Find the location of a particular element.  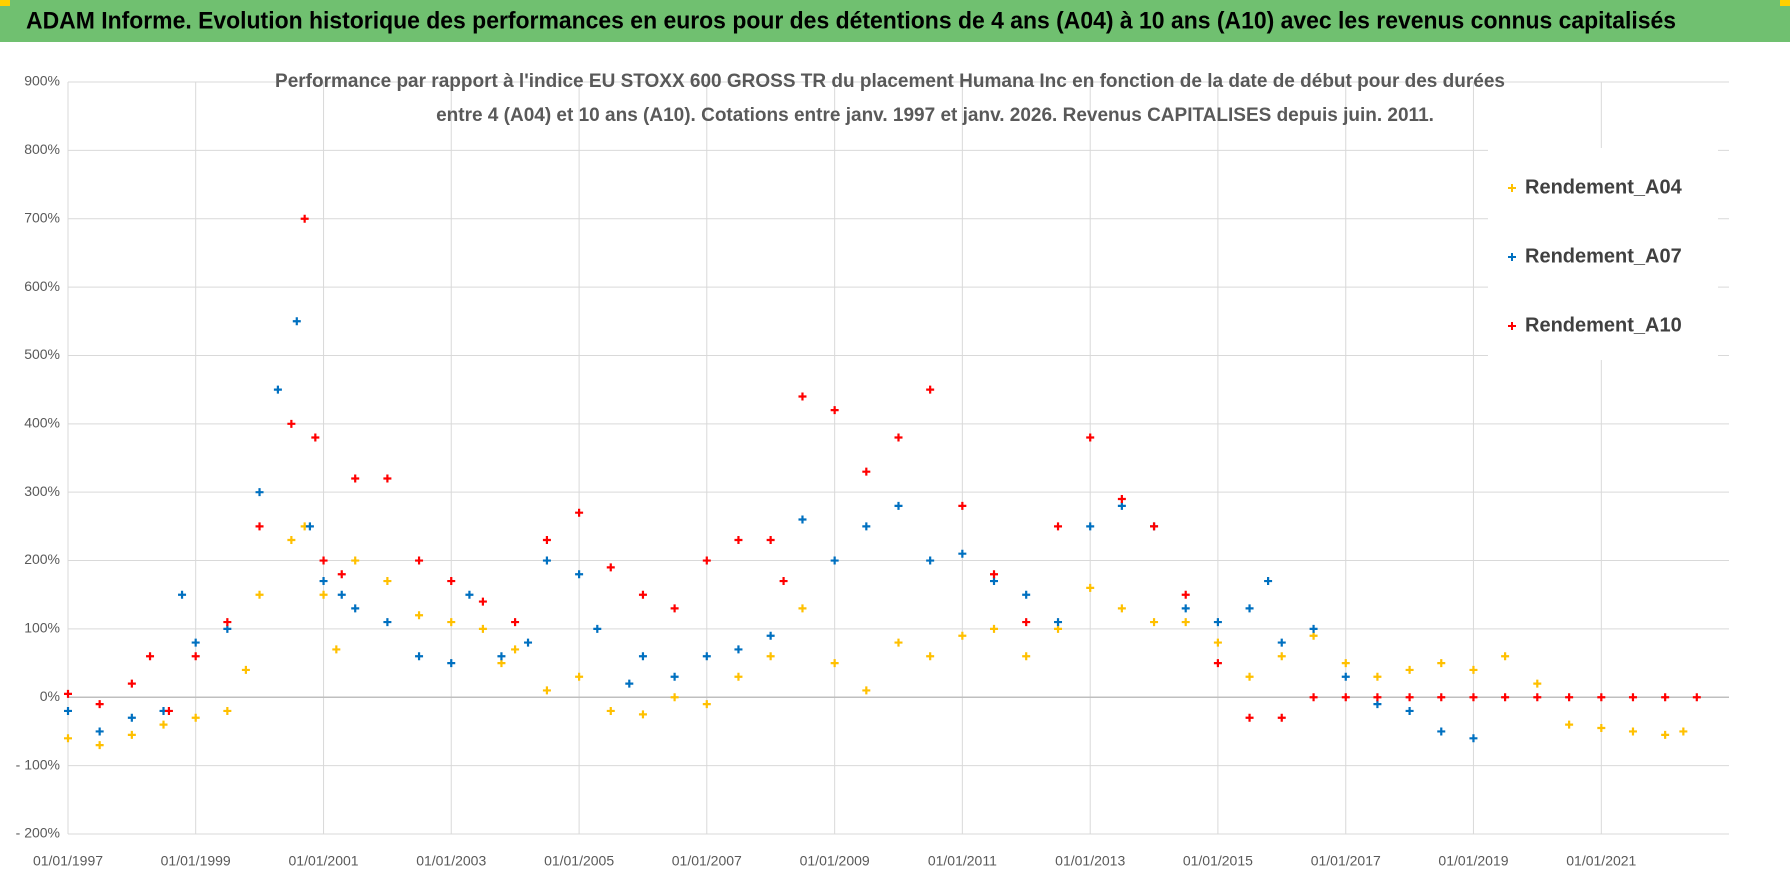

x-tick-label: 01/01/2019 is located at coordinates (1473, 861).